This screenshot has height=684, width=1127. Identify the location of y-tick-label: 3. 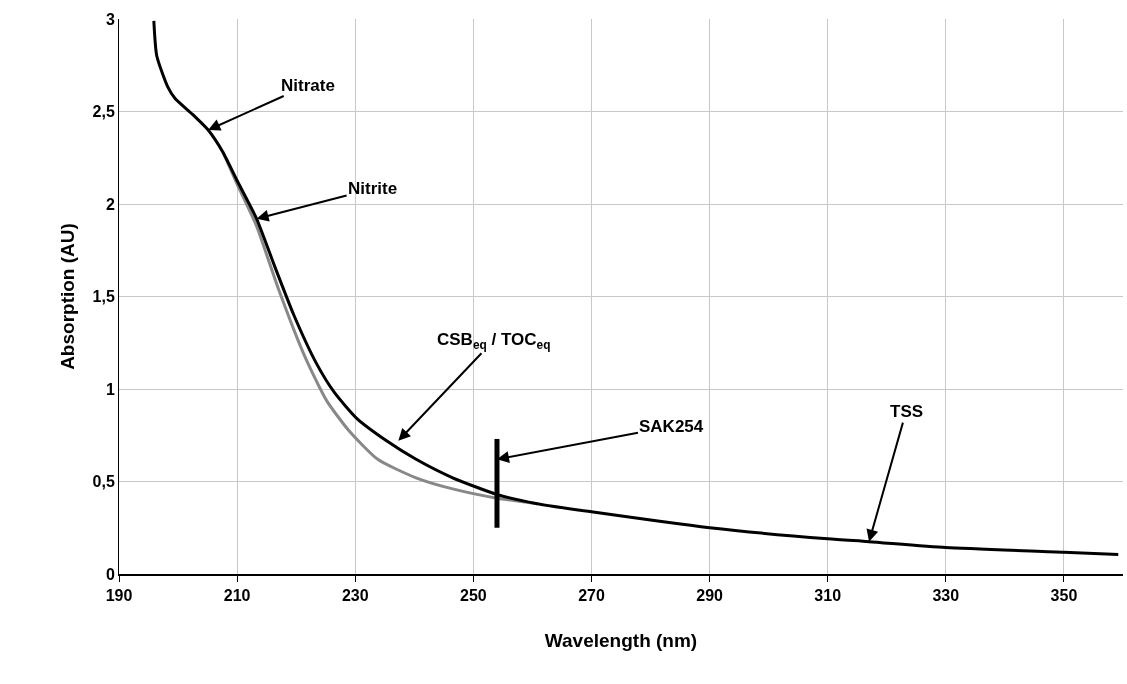
(110, 19).